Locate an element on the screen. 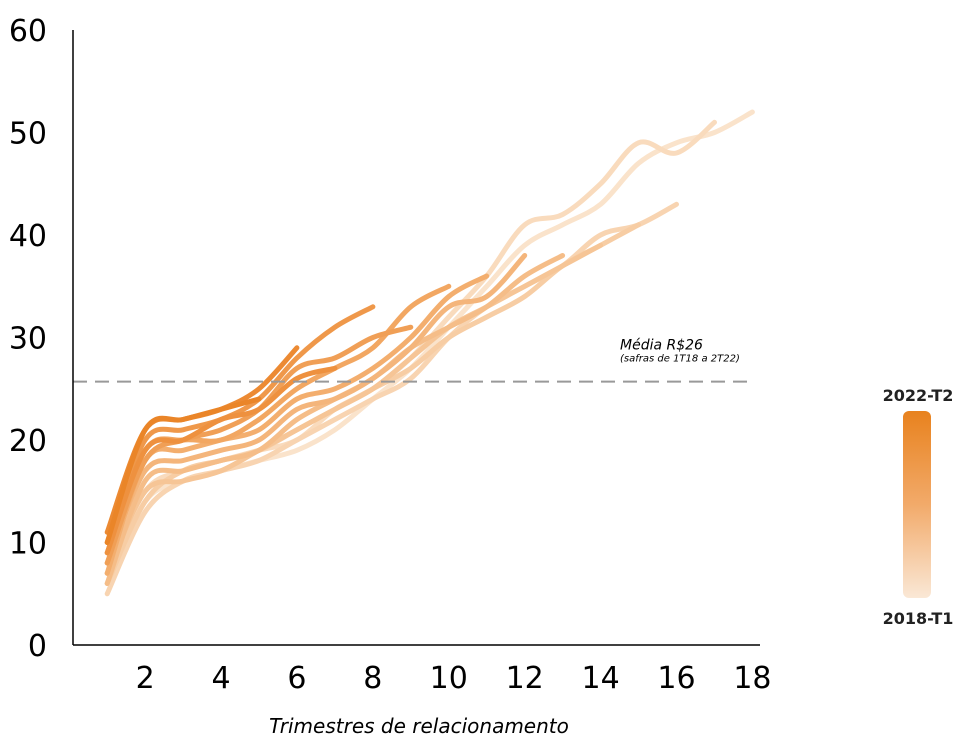  y-tick-label: 50 is located at coordinates (28, 134).